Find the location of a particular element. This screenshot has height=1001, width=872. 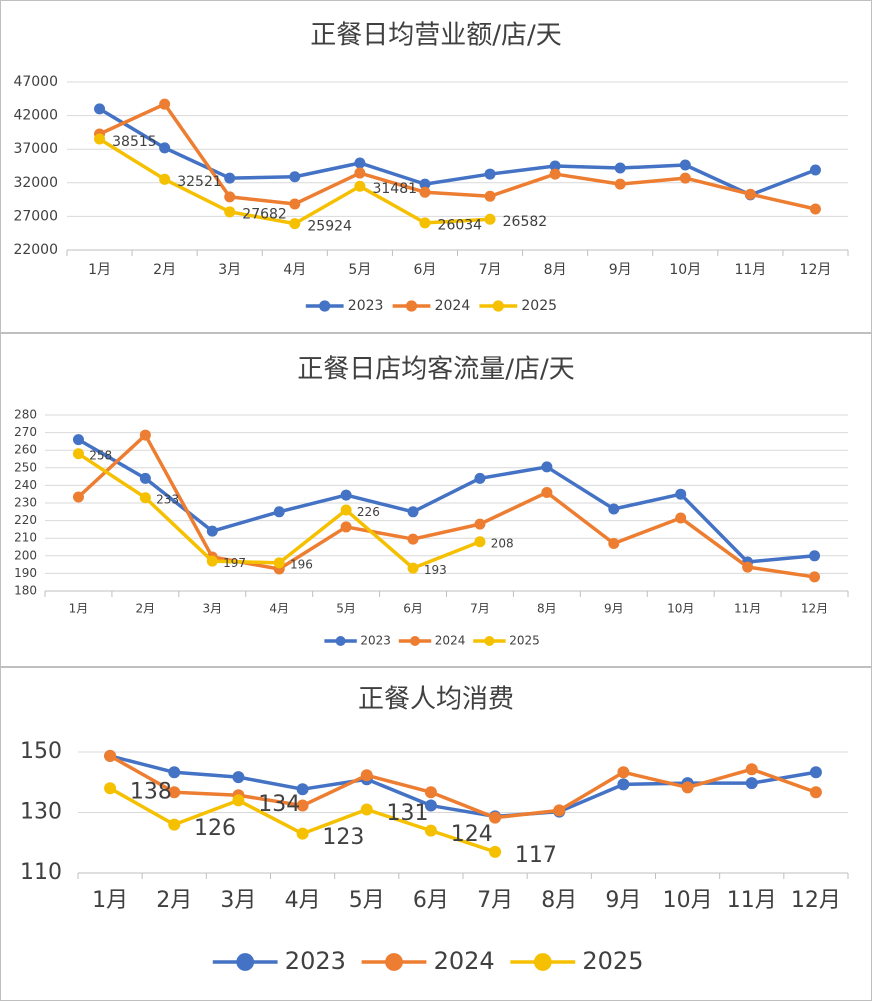

data-label: 258 is located at coordinates (100, 456).